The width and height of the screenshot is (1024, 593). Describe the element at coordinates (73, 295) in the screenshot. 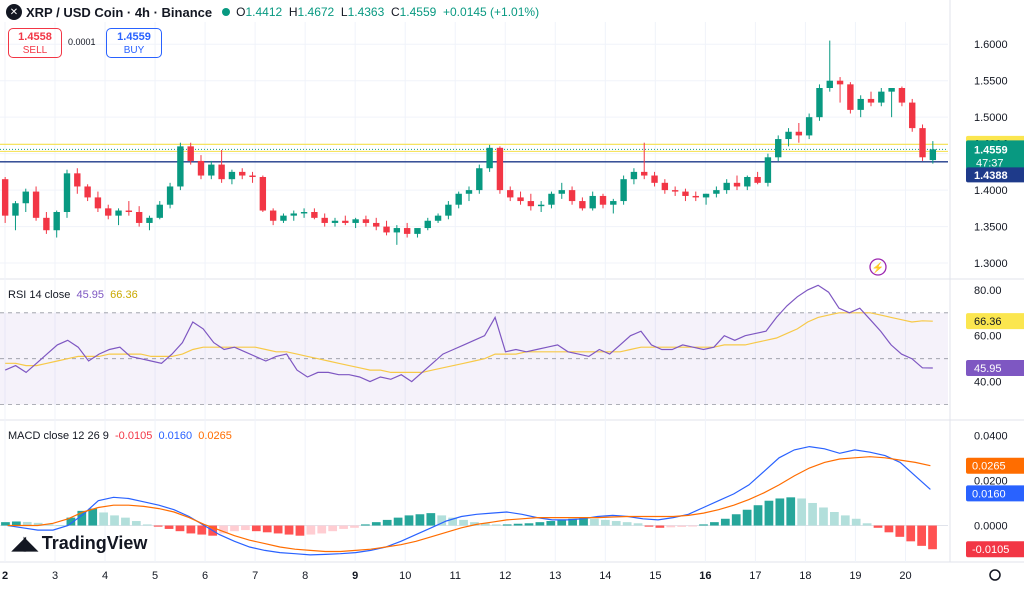

I see `rsi-legend: RSI 14 close 45.95 66.36` at that location.